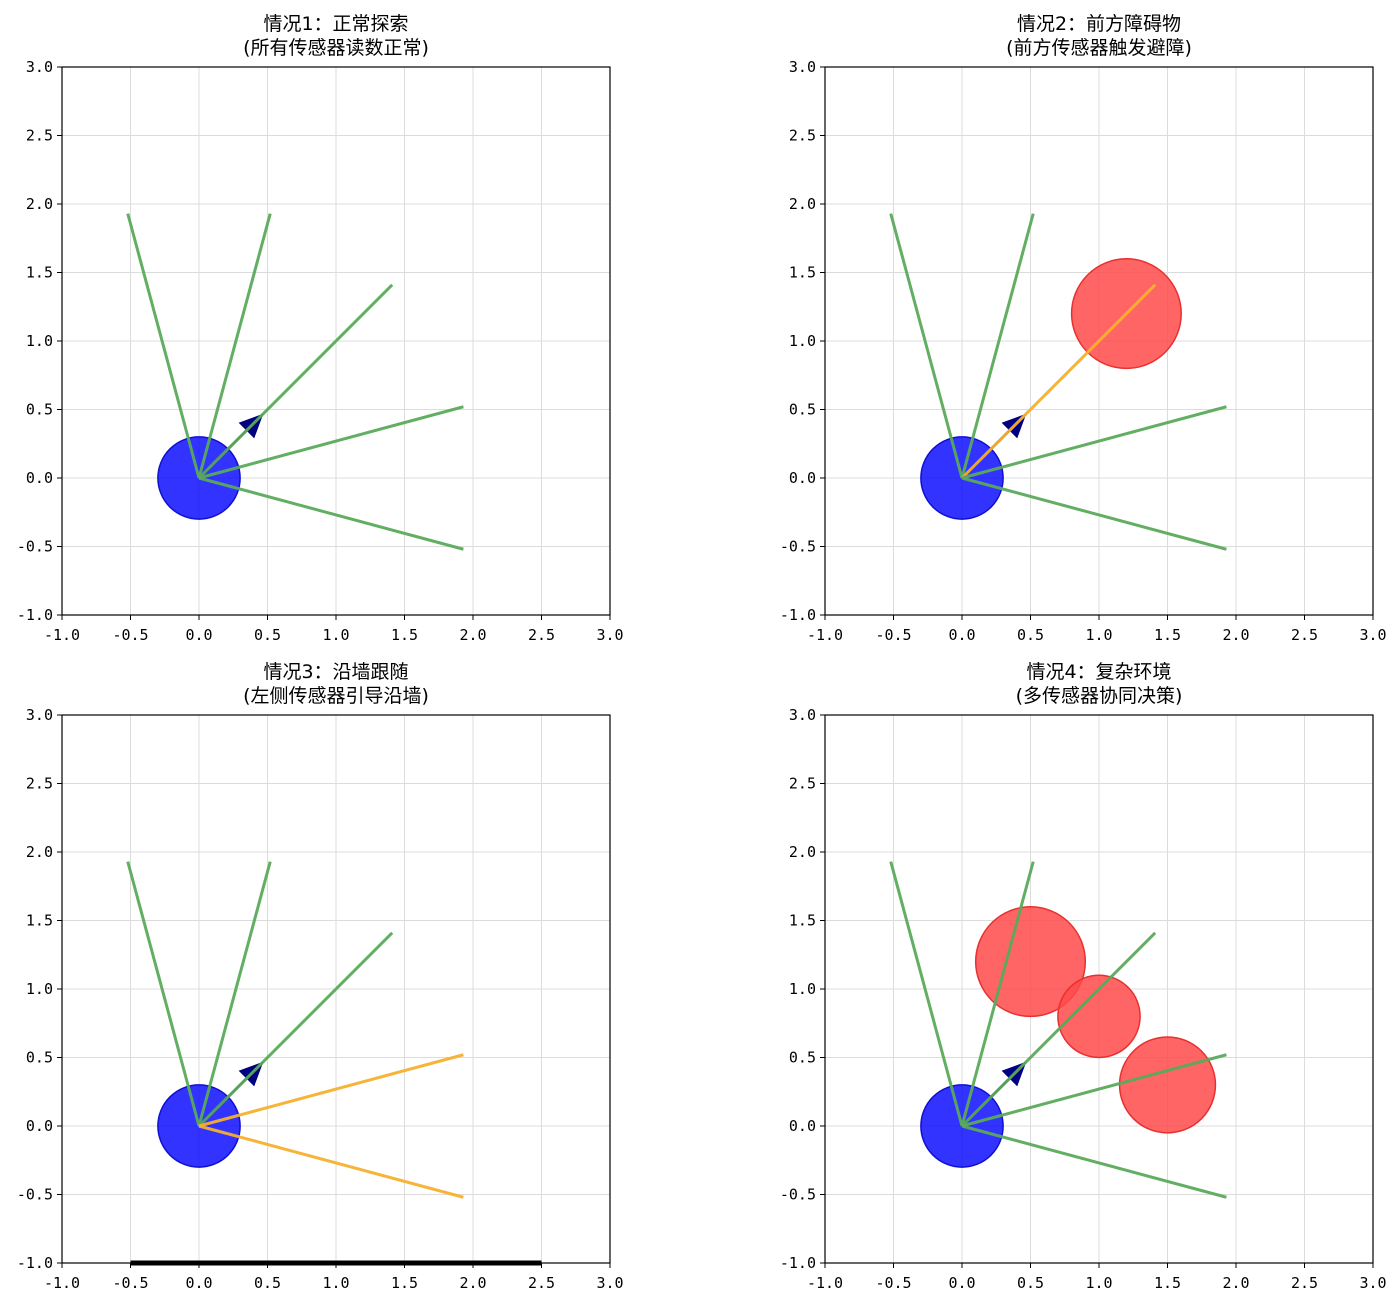 The width and height of the screenshot is (1400, 1304). Describe the element at coordinates (609, 1283) in the screenshot. I see `panel-3-x-tick-label: 3.0` at that location.